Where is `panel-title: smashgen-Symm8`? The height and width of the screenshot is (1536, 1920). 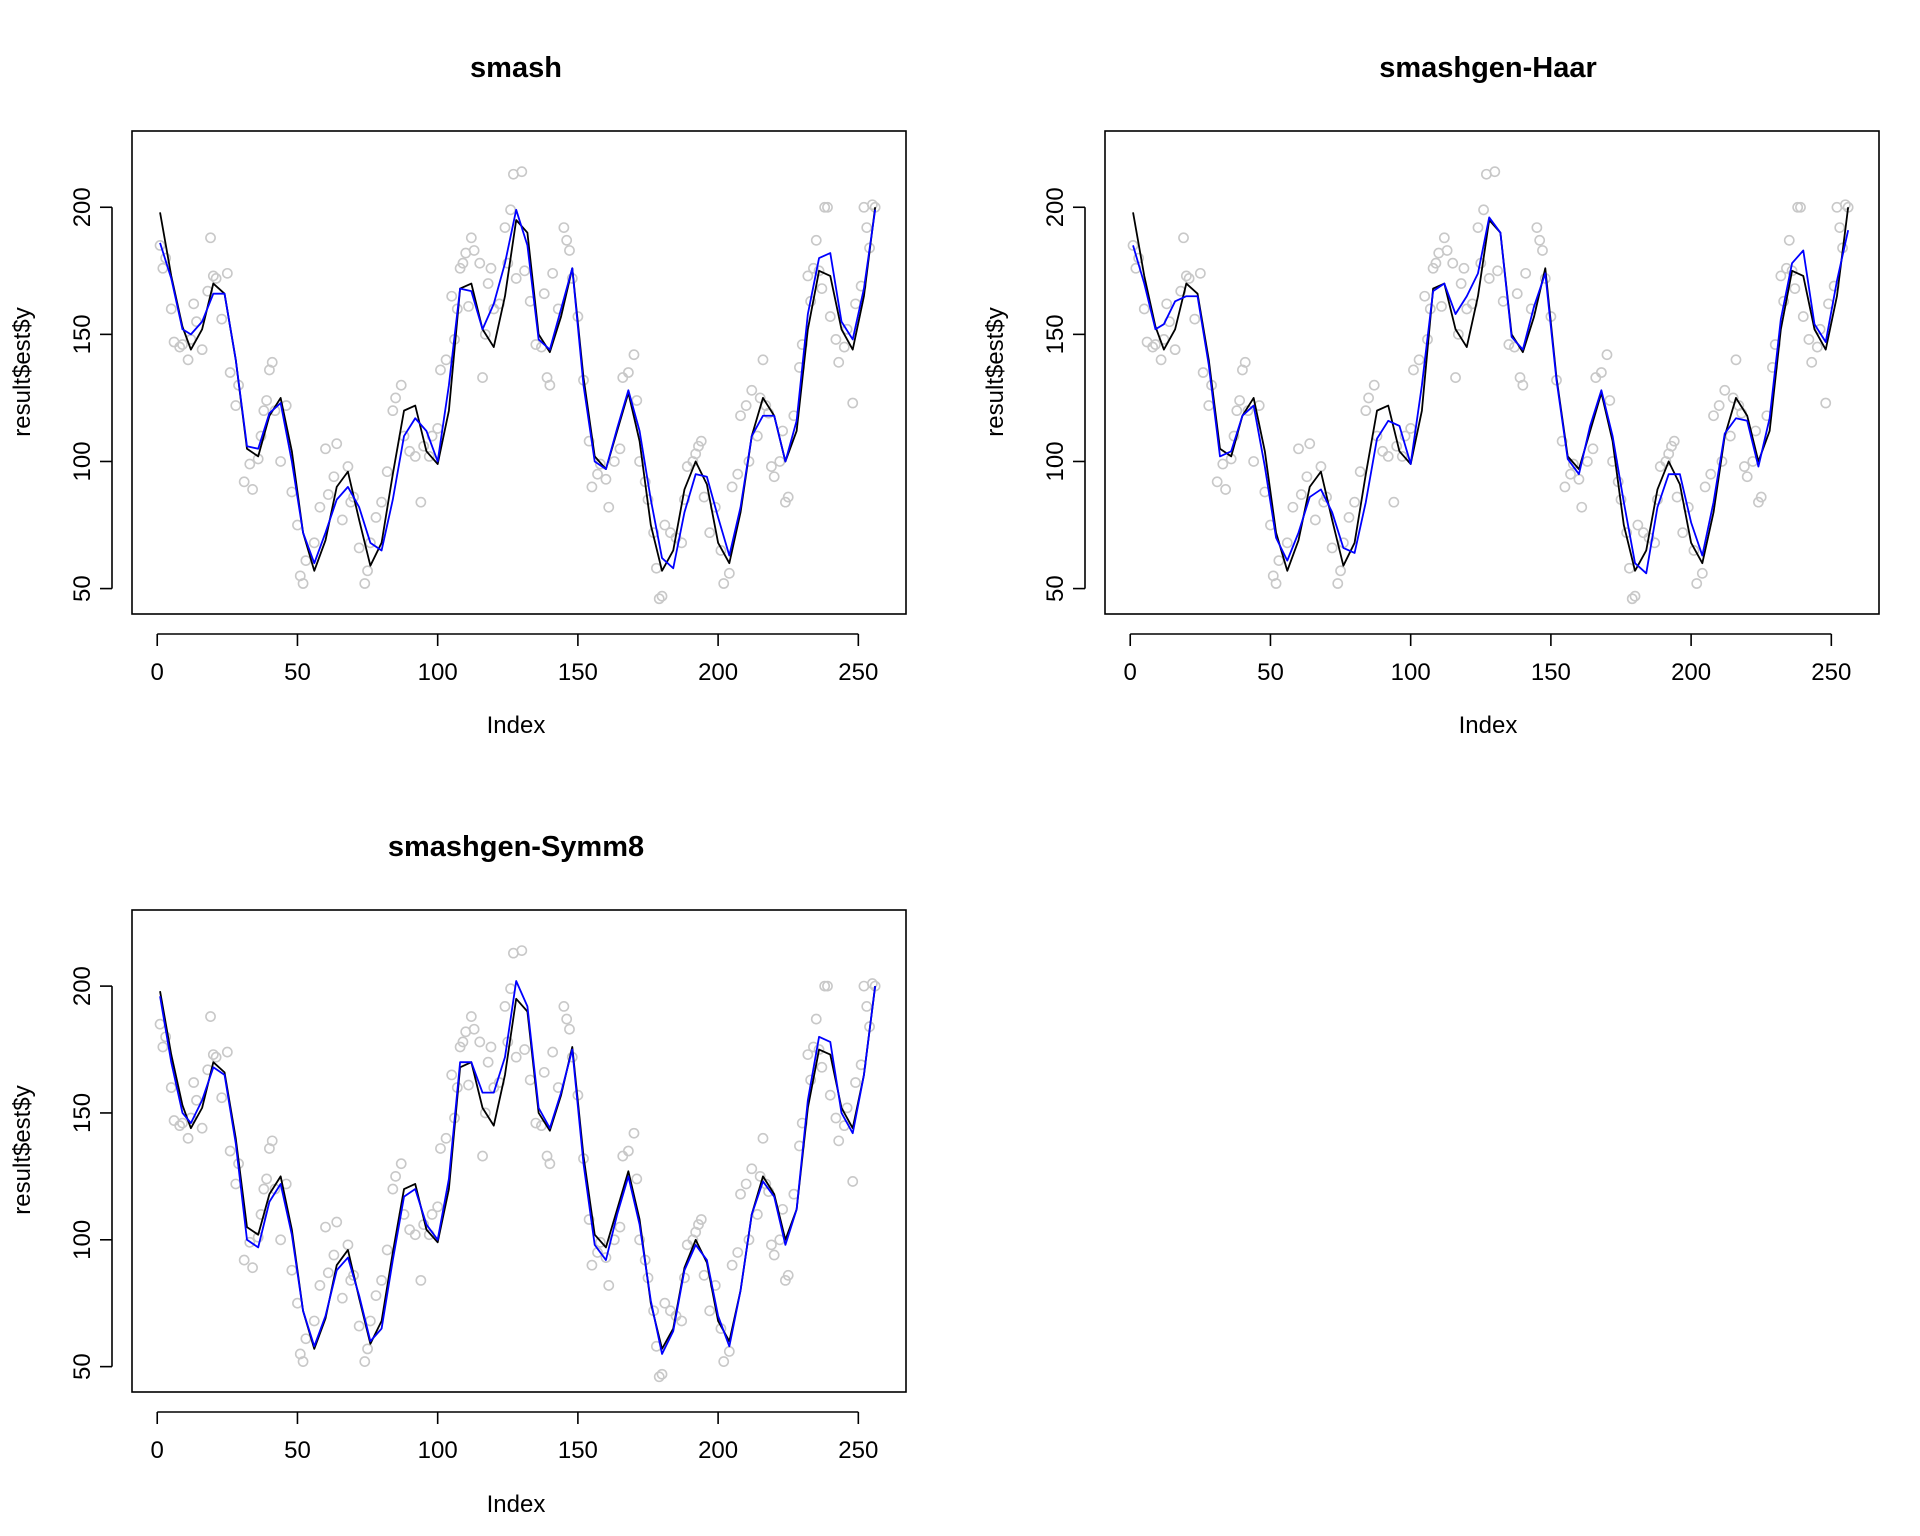
panel-title: smashgen-Symm8 is located at coordinates (516, 847).